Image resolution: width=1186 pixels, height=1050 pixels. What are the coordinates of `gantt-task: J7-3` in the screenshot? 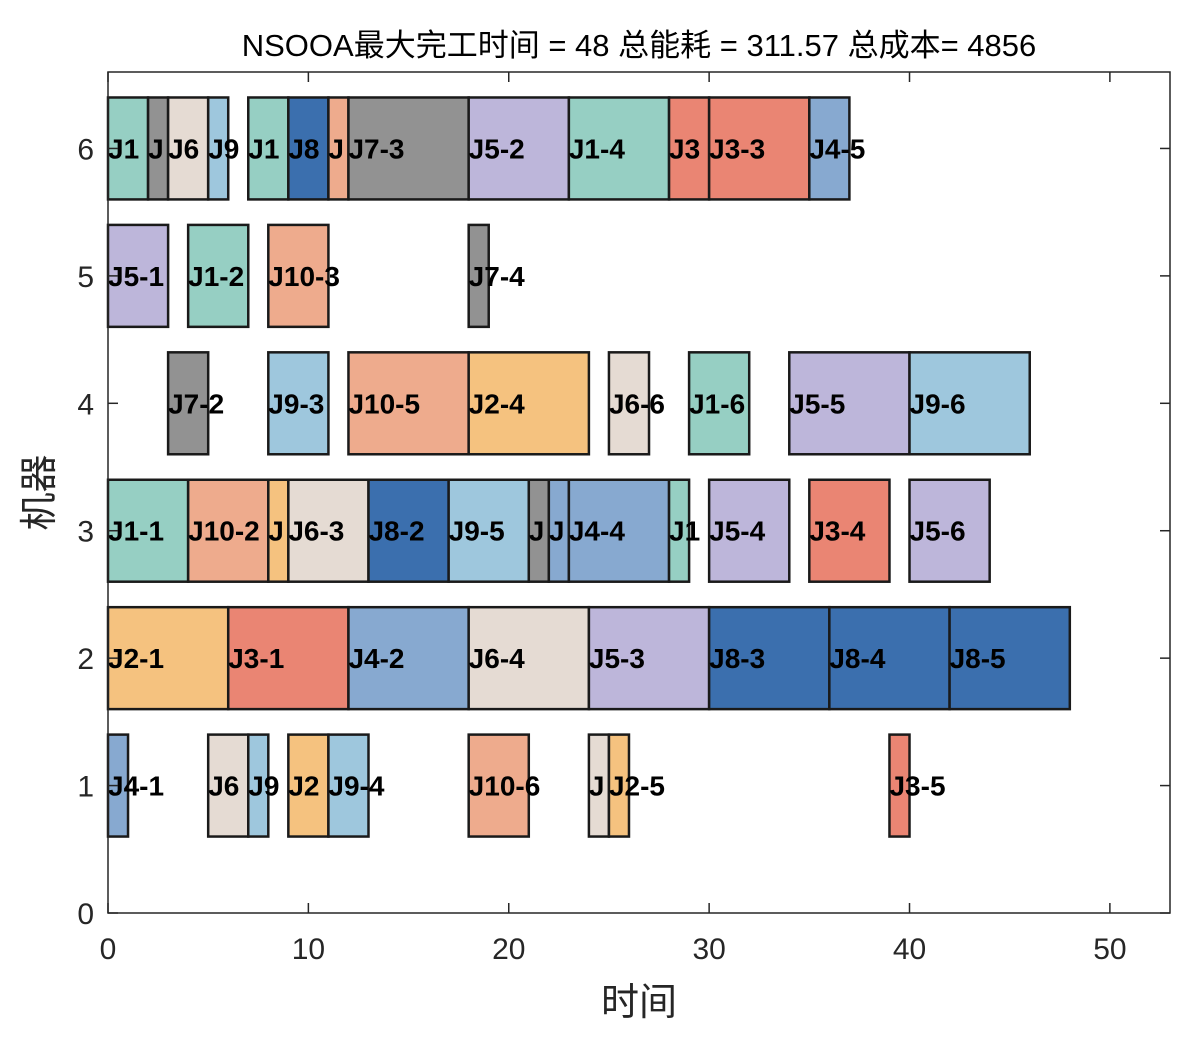 It's located at (408, 148).